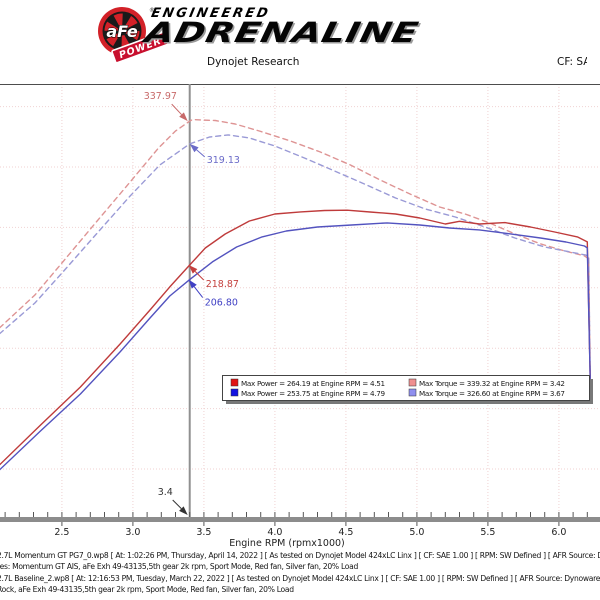 Image resolution: width=600 pixels, height=600 pixels. What do you see at coordinates (300, 519) in the screenshot?
I see `x-axis-bar` at bounding box center [300, 519].